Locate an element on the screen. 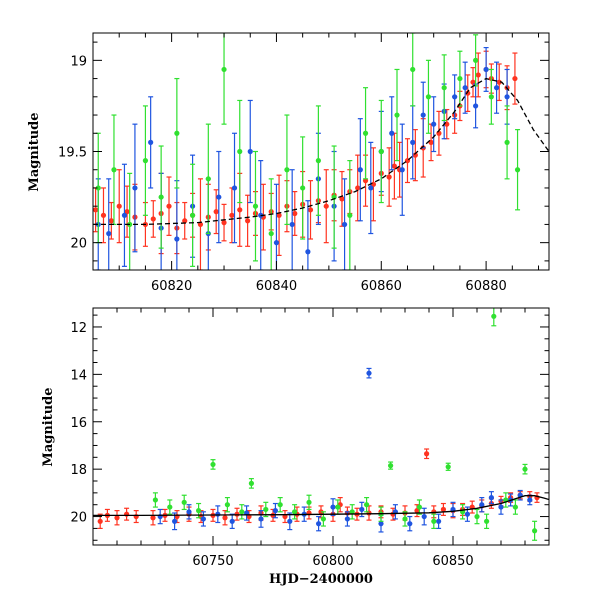 This screenshot has width=600, height=600. bottom-x-tick-label: 60750 is located at coordinates (212, 561).